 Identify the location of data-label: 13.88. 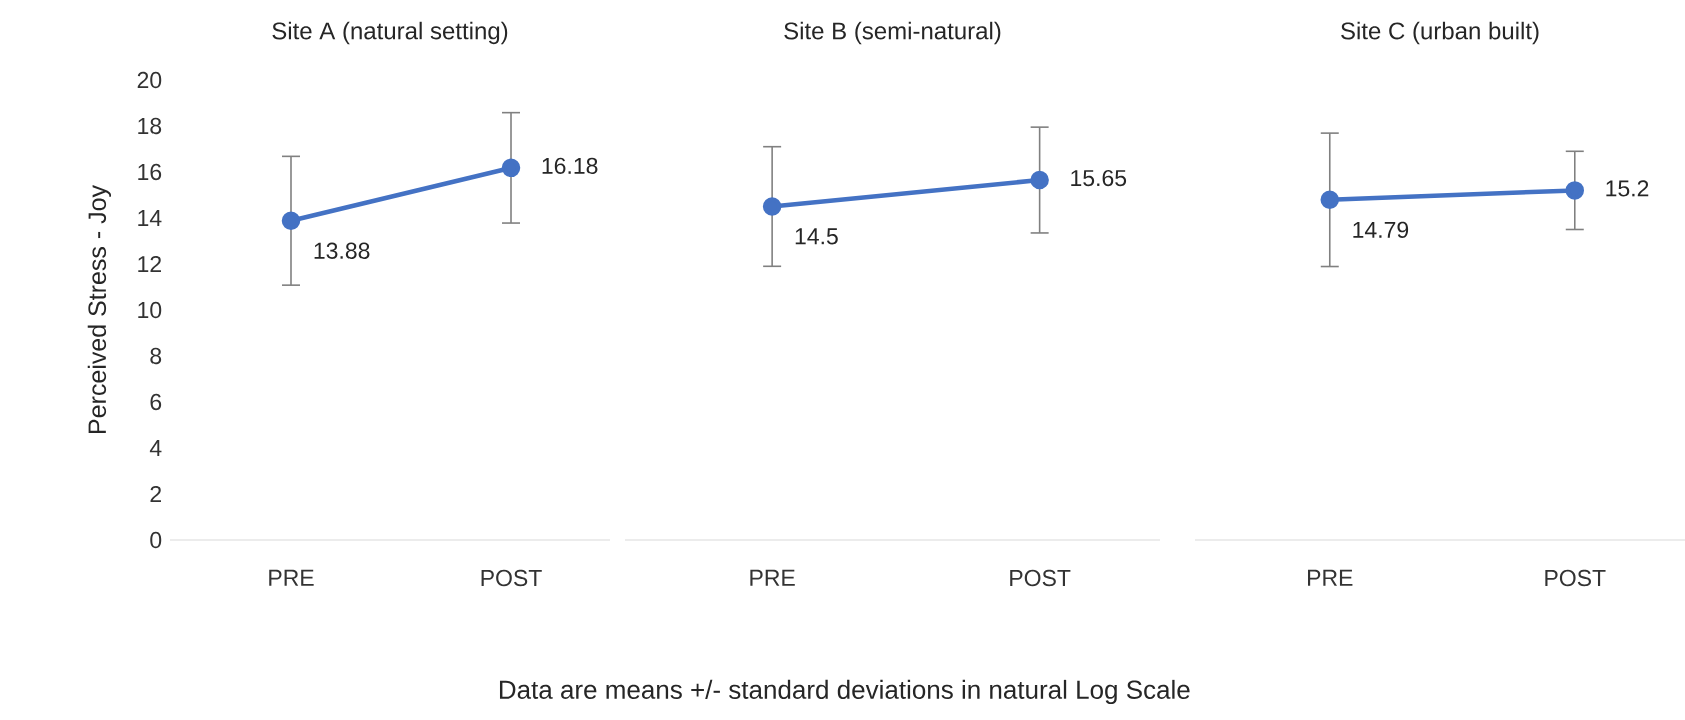
(342, 250).